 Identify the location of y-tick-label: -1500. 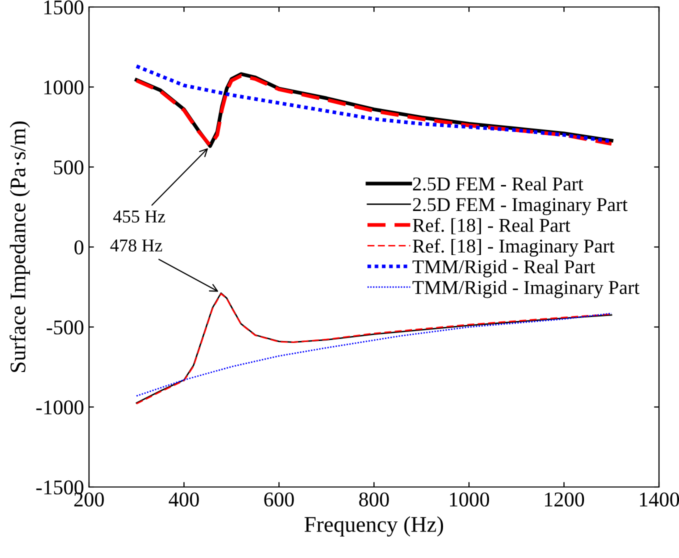
(60, 487).